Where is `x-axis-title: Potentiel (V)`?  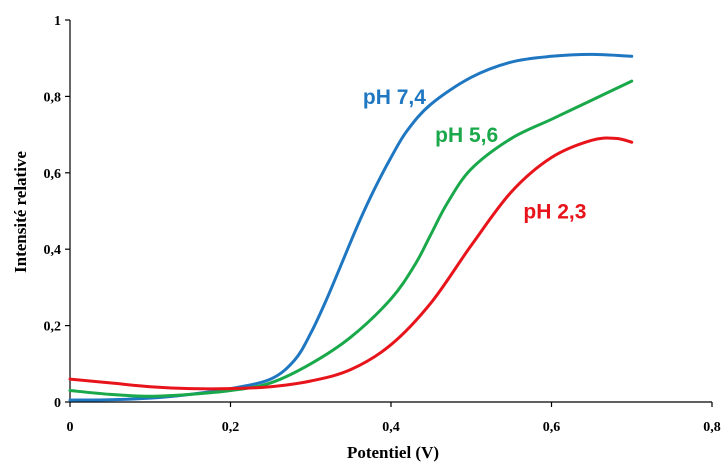 x-axis-title: Potentiel (V) is located at coordinates (393, 452).